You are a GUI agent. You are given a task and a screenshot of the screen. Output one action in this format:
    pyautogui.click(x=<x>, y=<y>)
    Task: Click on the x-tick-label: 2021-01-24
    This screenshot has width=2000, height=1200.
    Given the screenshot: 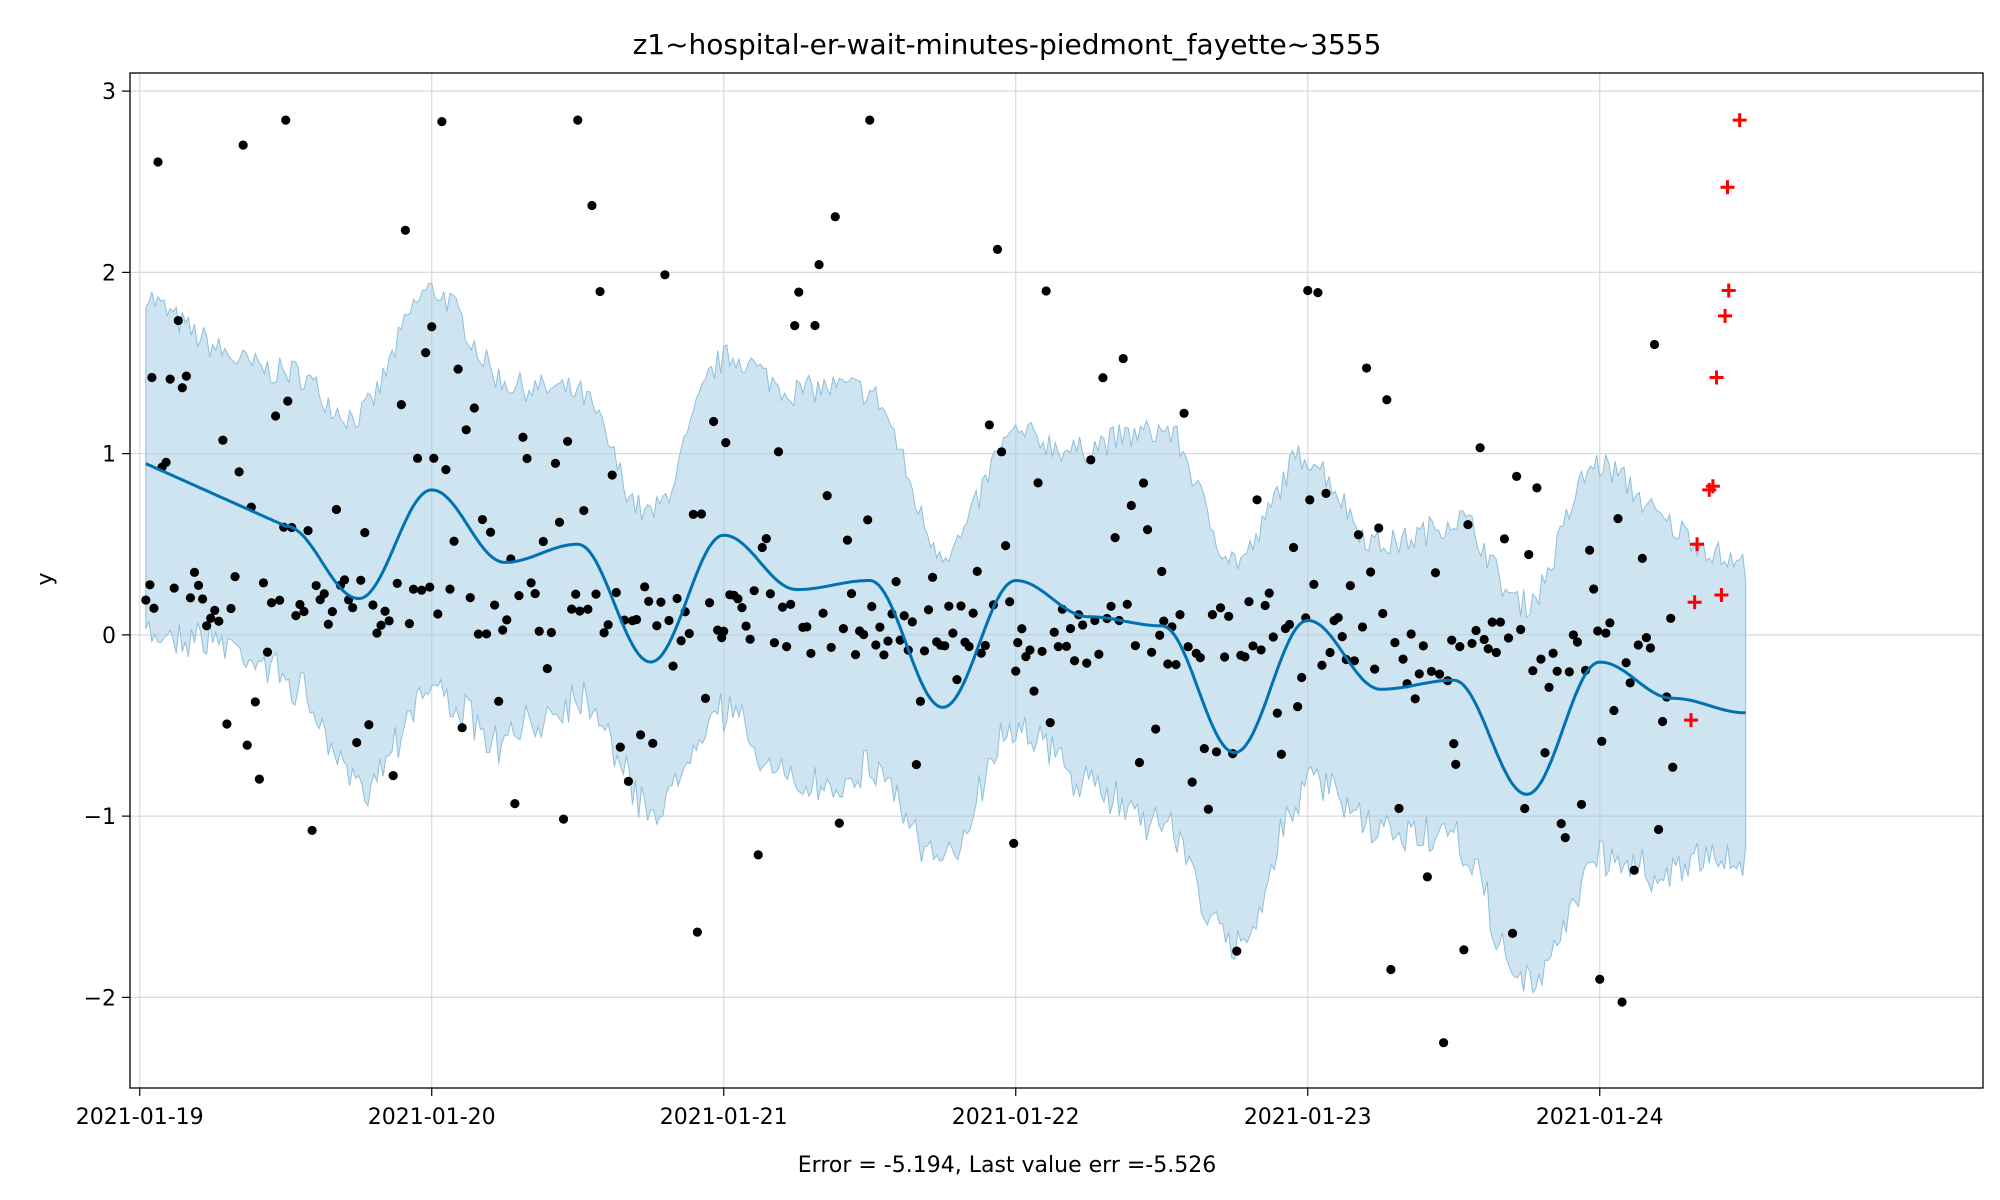 What is the action you would take?
    pyautogui.click(x=1600, y=1117)
    